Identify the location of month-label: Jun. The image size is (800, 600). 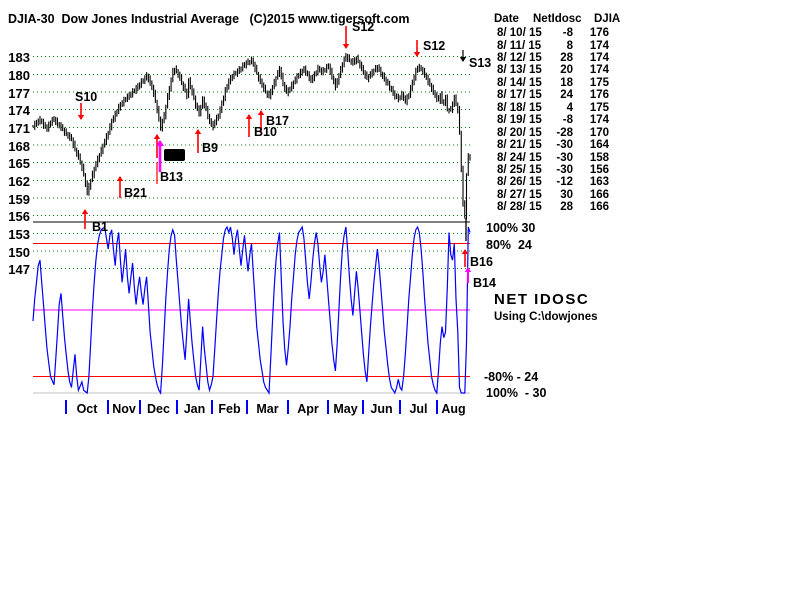
(381, 409).